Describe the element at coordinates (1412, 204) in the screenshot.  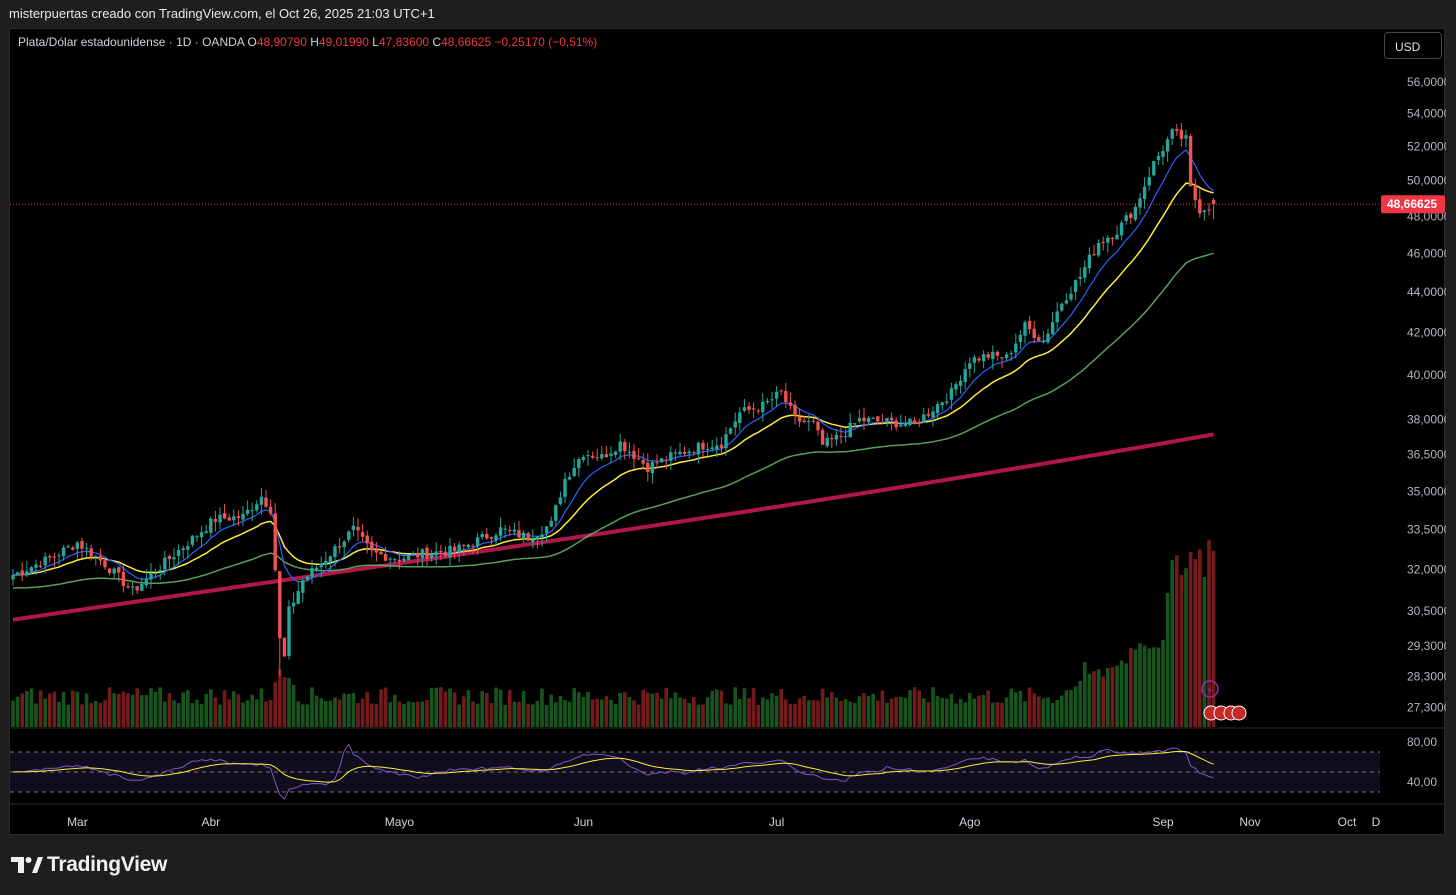
I see `last-price-label: 48,66625` at that location.